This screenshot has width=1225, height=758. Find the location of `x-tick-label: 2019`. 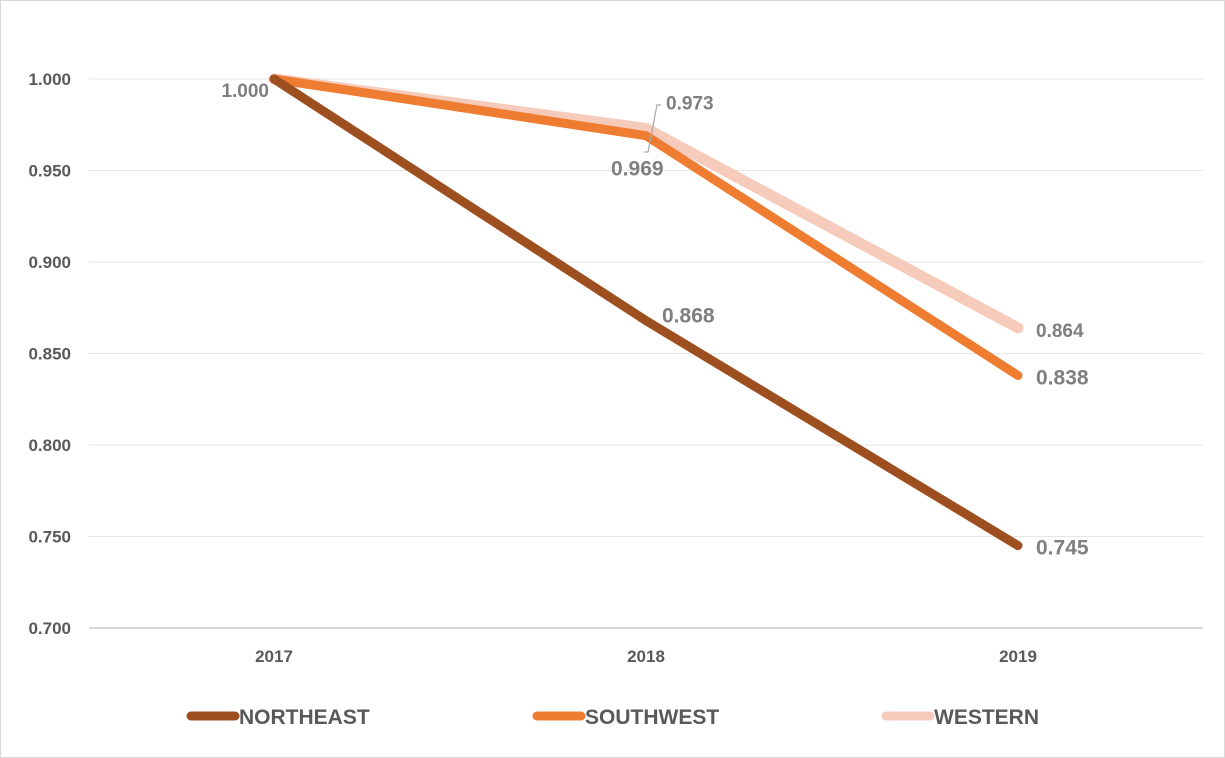

x-tick-label: 2019 is located at coordinates (1018, 656).